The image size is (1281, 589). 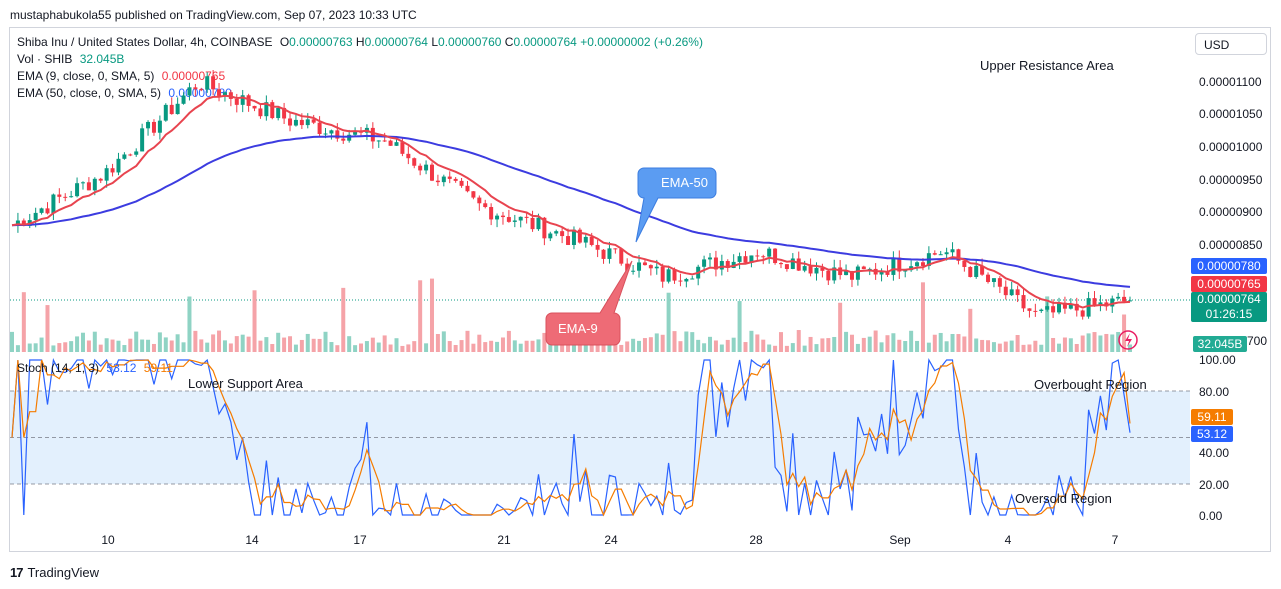 What do you see at coordinates (58, 368) in the screenshot?
I see `stoch-label: Stoch (14, 1, 3)` at bounding box center [58, 368].